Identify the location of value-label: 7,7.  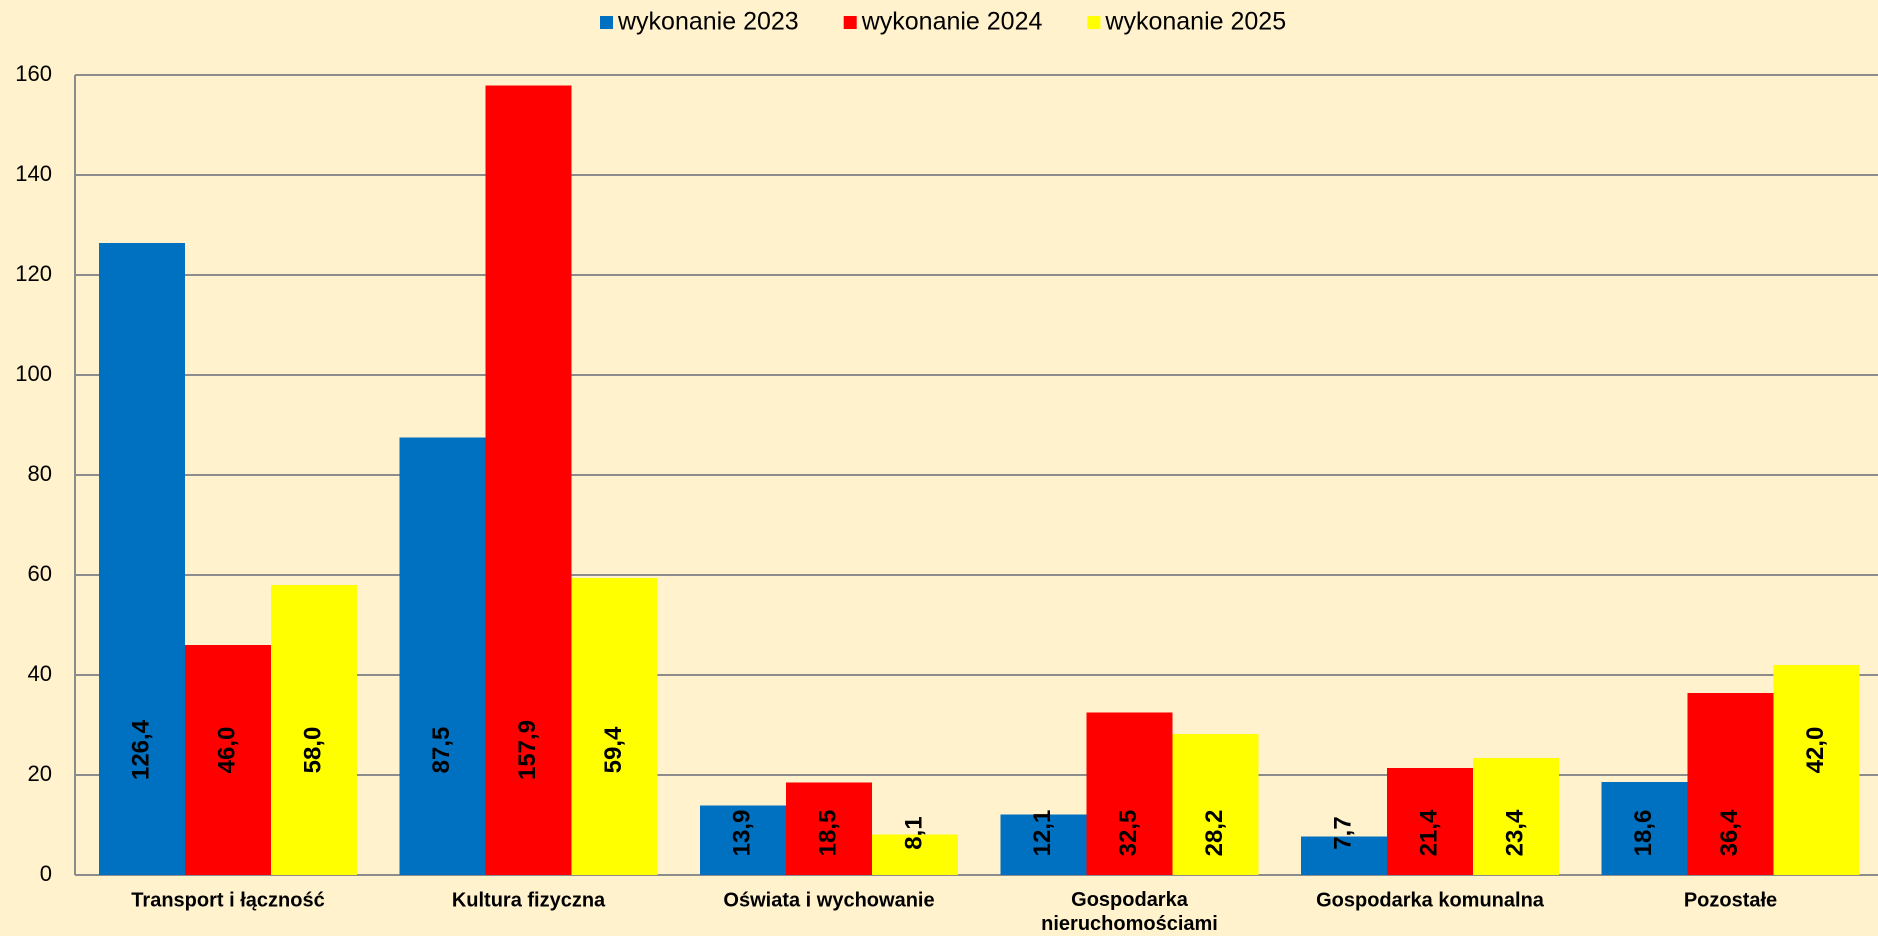
(1342, 832).